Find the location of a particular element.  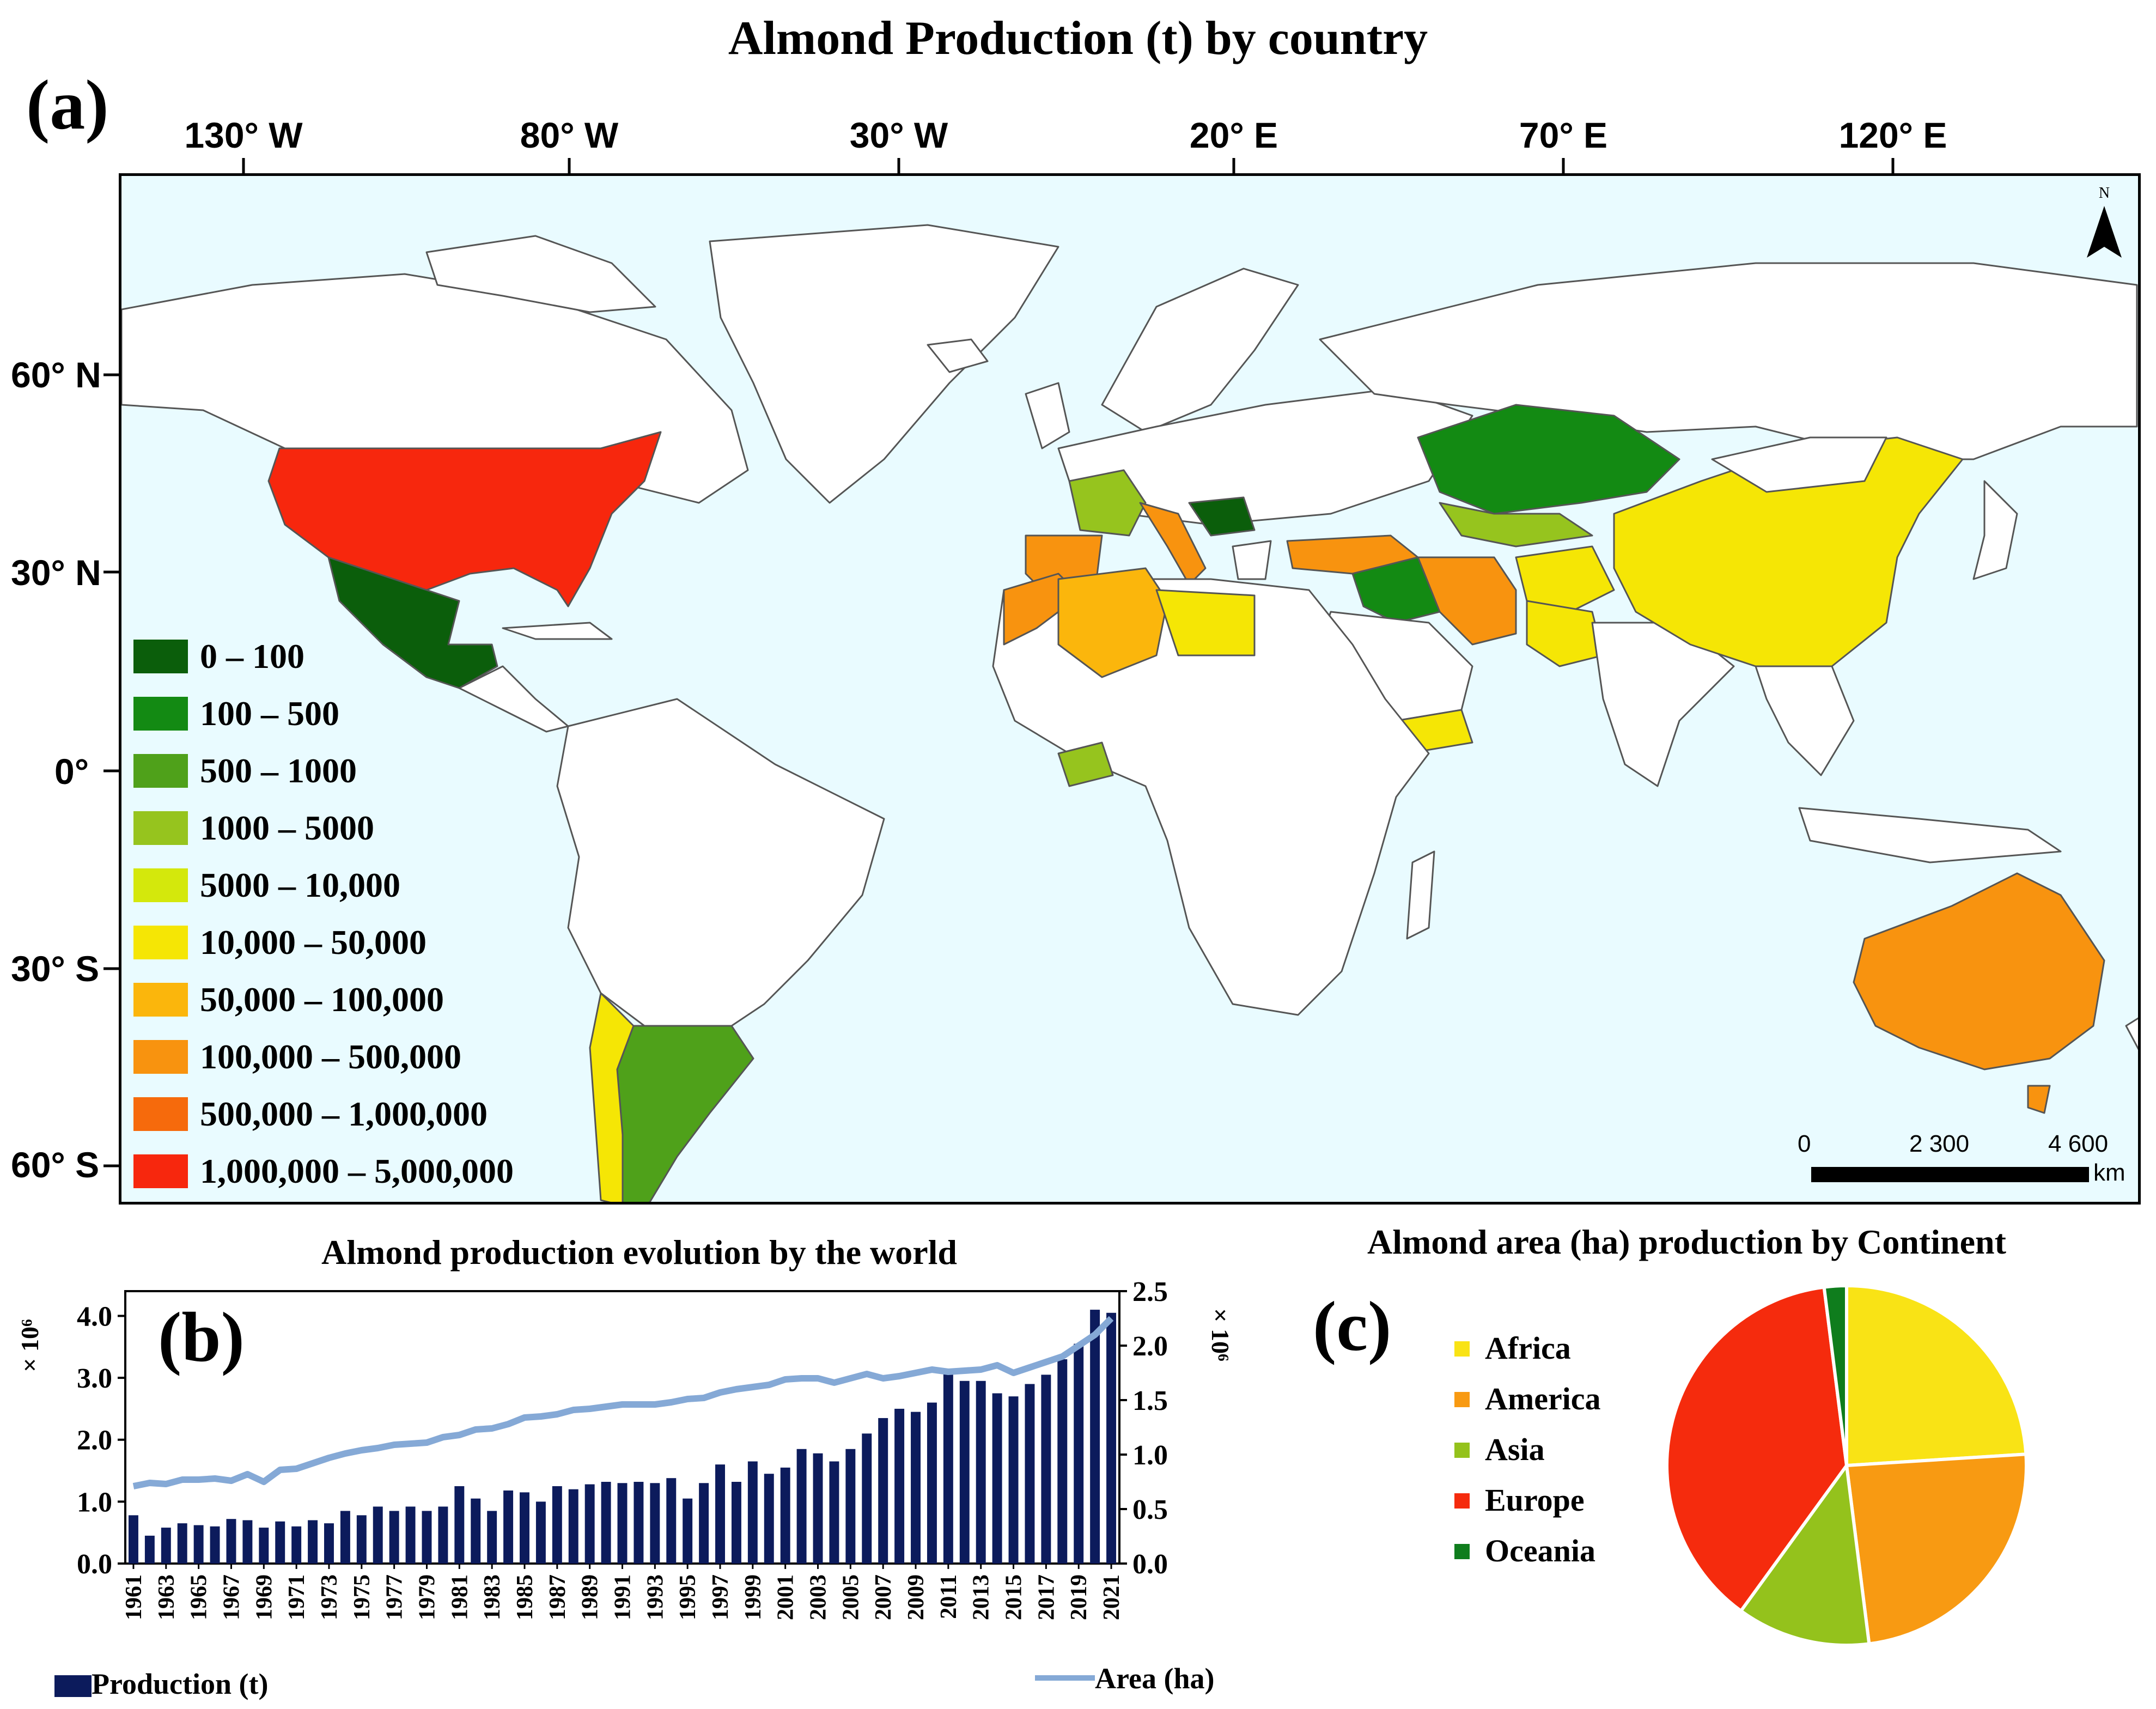

legend-label: 1000 – 5000 is located at coordinates (287, 827).